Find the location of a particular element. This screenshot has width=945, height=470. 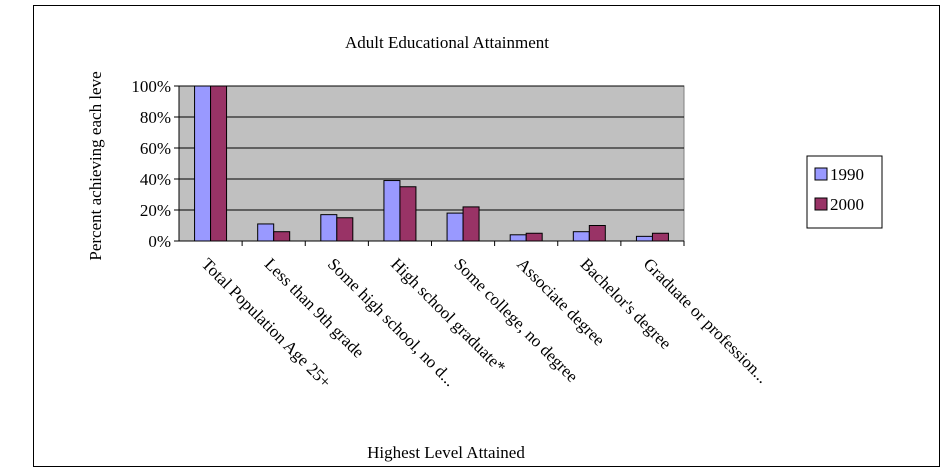

legend-swatch-2000 is located at coordinates (821, 204).